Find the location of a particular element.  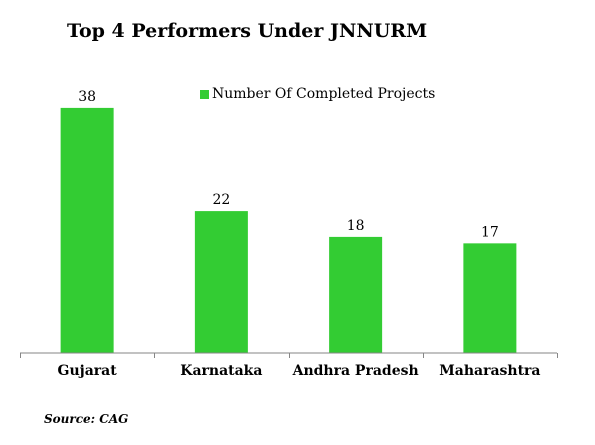

category-label: Gujarat is located at coordinates (88, 371).